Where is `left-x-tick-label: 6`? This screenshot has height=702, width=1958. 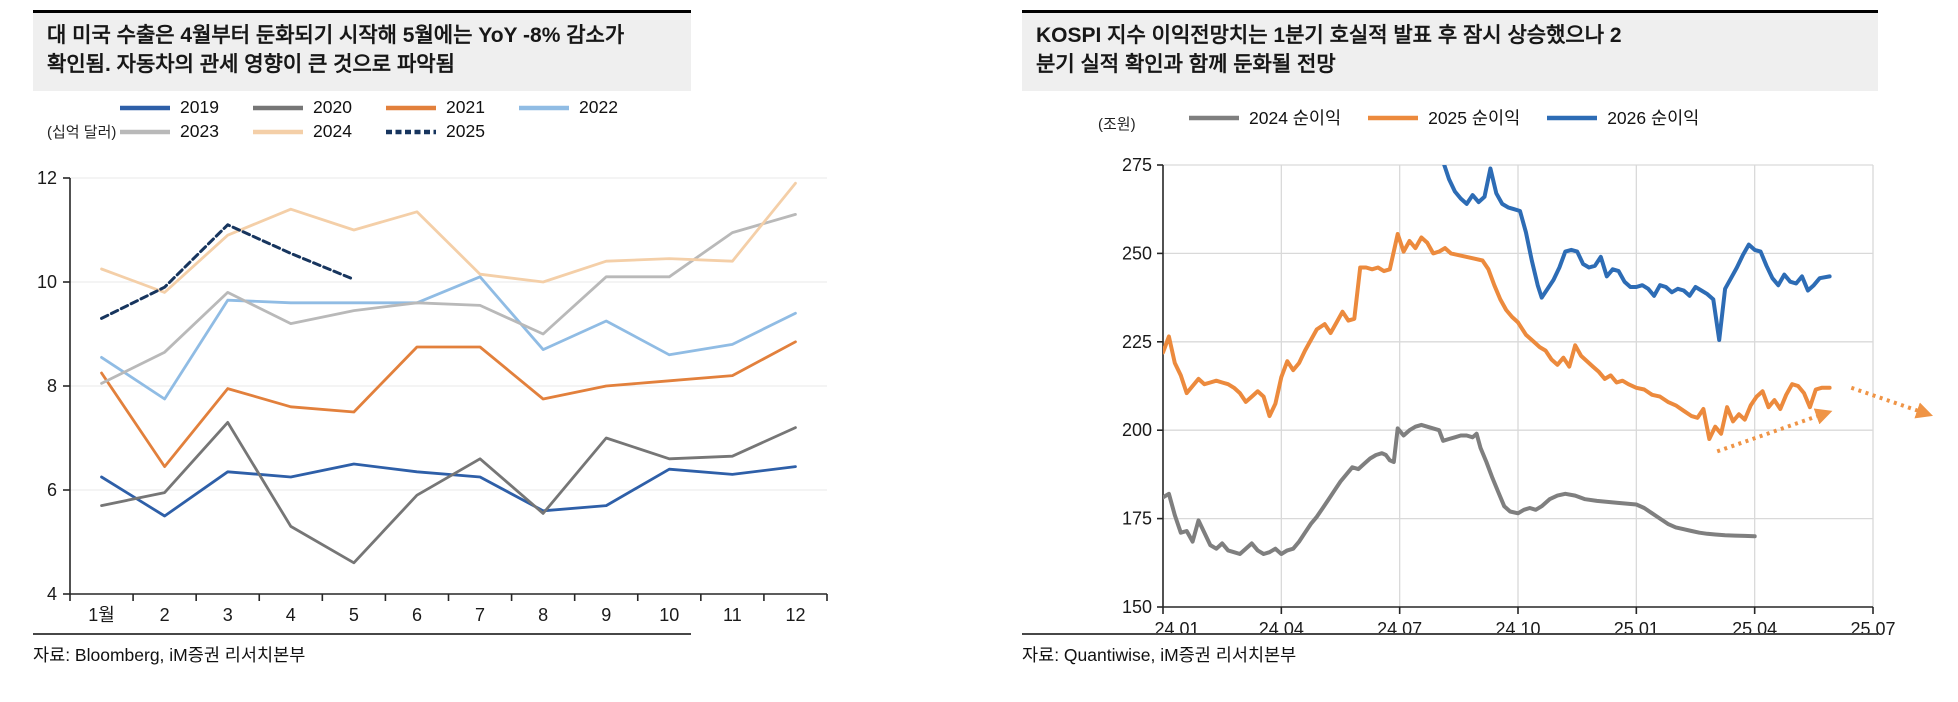 left-x-tick-label: 6 is located at coordinates (417, 615).